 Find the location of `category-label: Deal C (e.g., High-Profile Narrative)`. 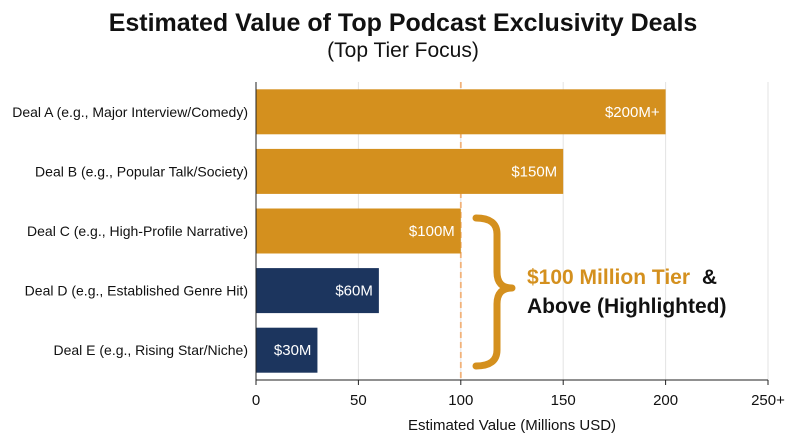

category-label: Deal C (e.g., High-Profile Narrative) is located at coordinates (137, 231).